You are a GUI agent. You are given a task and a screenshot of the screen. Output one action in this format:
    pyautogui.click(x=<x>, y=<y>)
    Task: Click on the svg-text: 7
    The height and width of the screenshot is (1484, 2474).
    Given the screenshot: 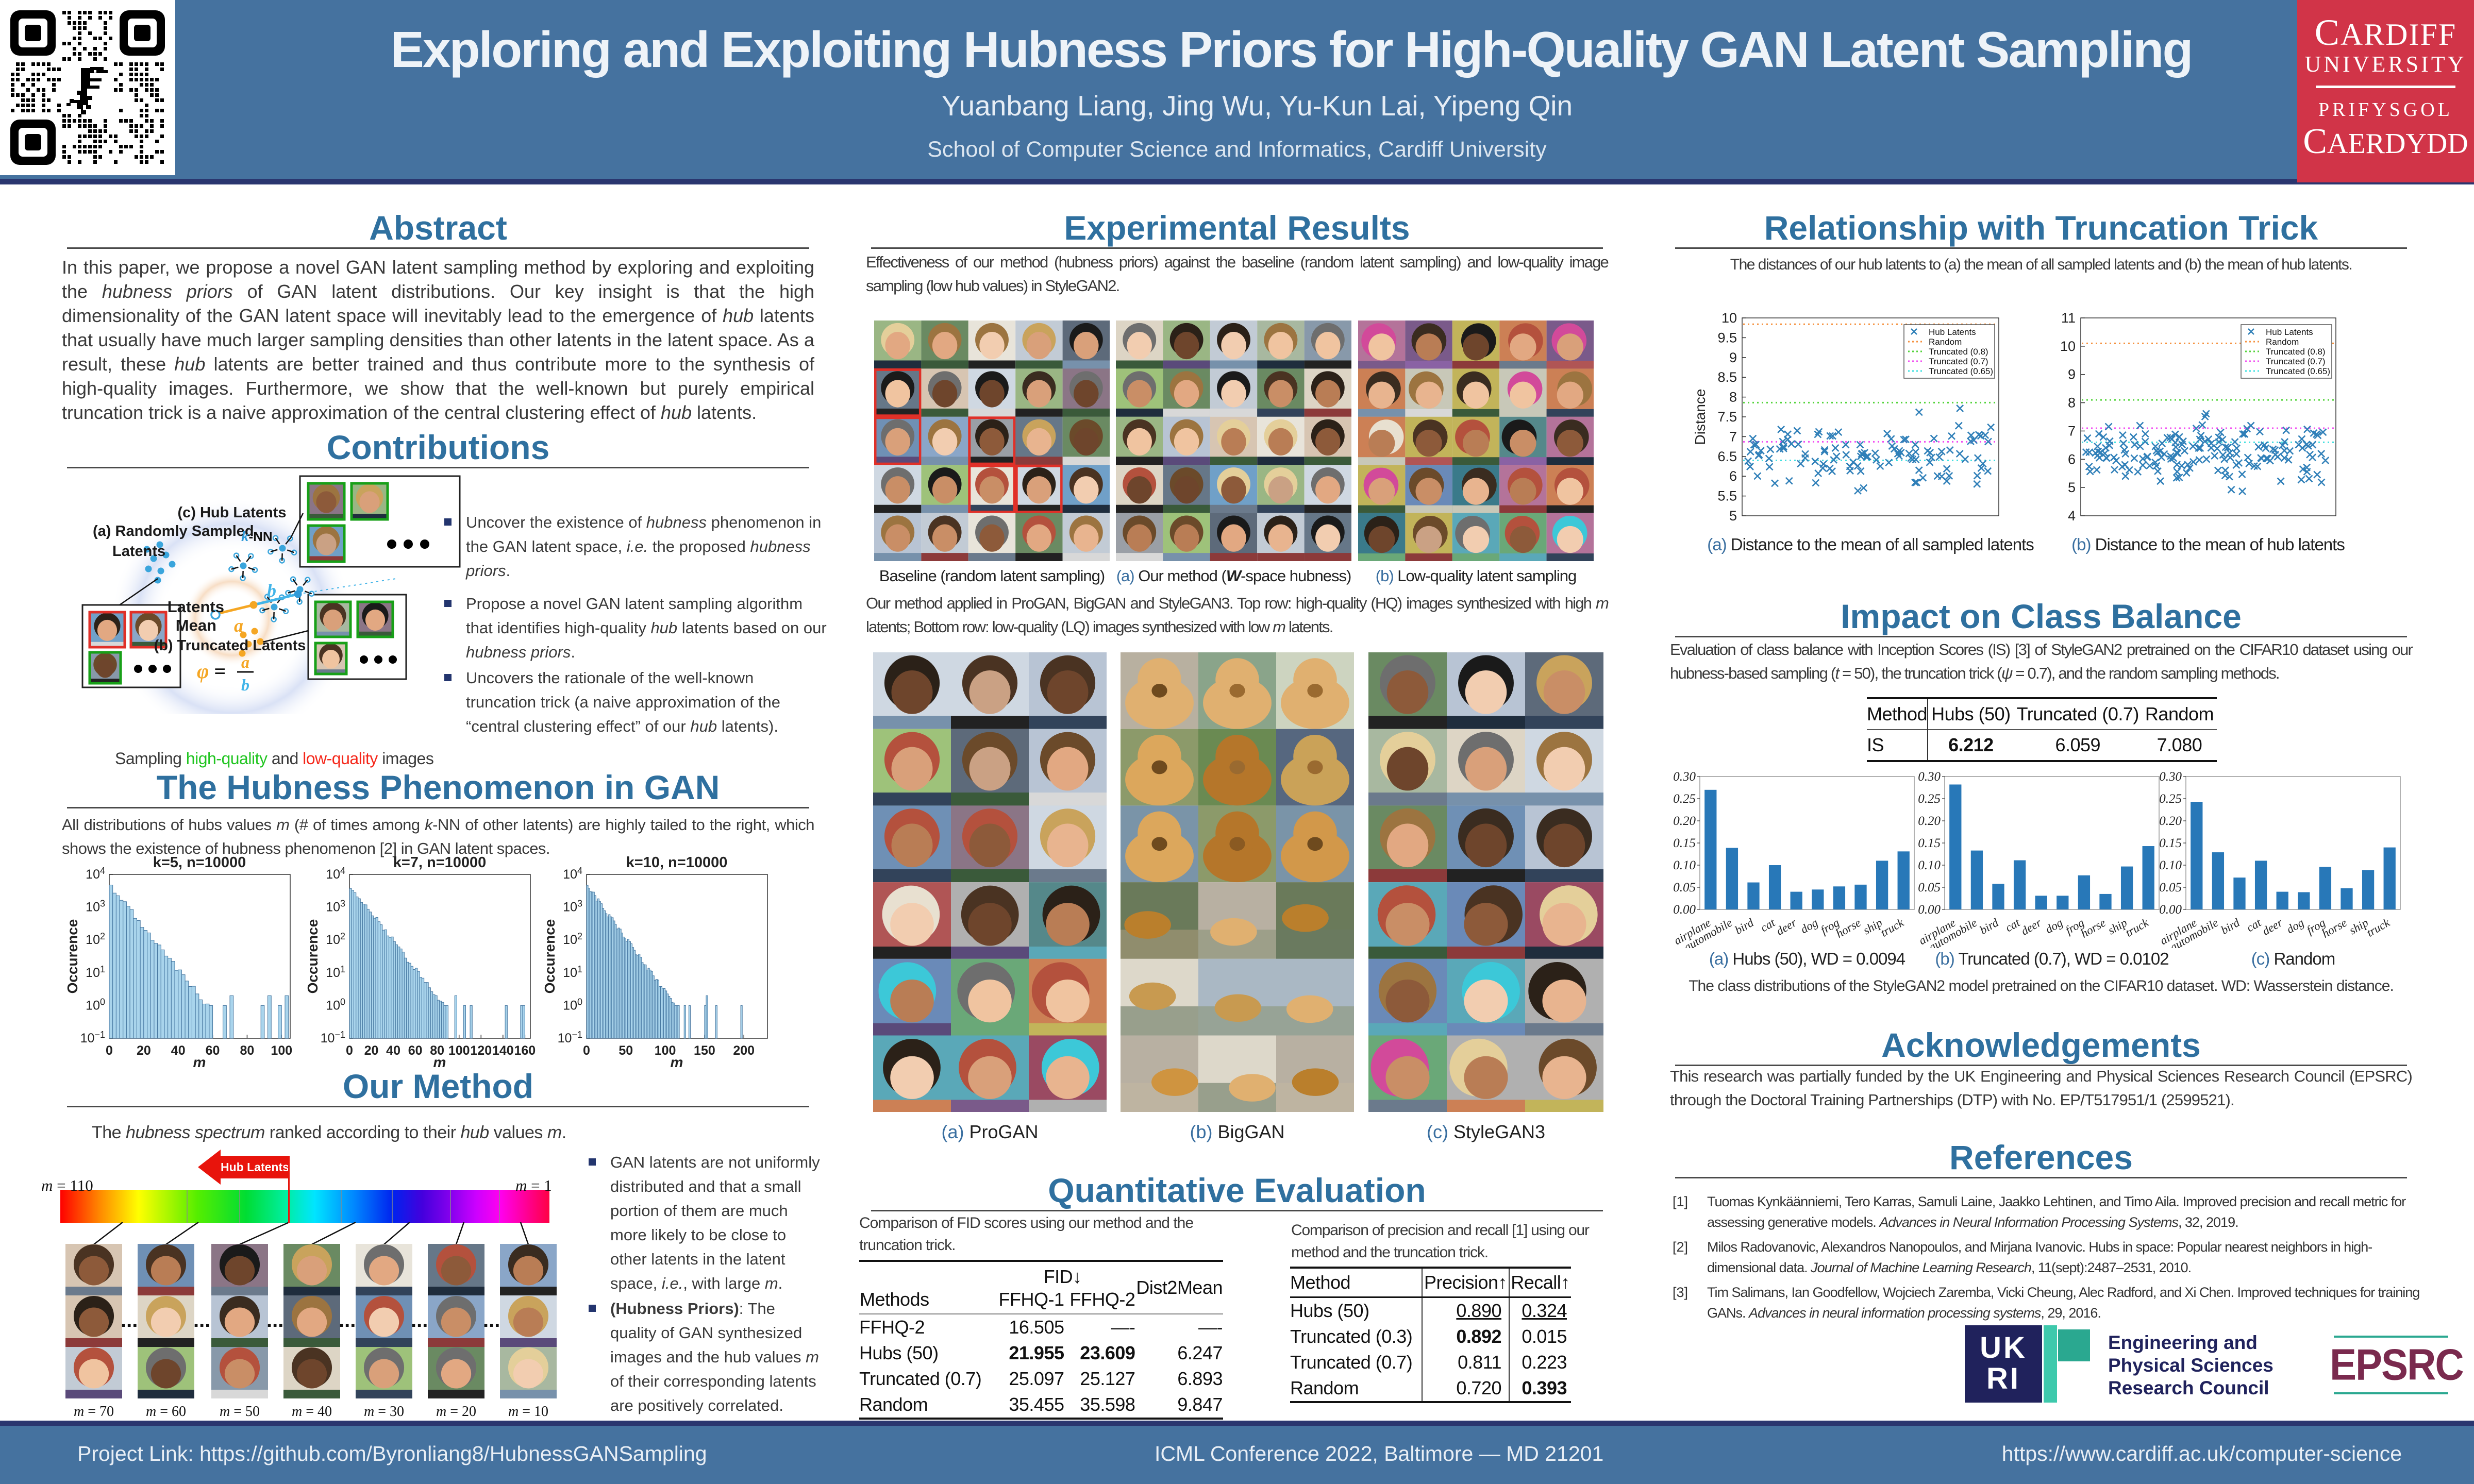 What is the action you would take?
    pyautogui.click(x=2072, y=431)
    